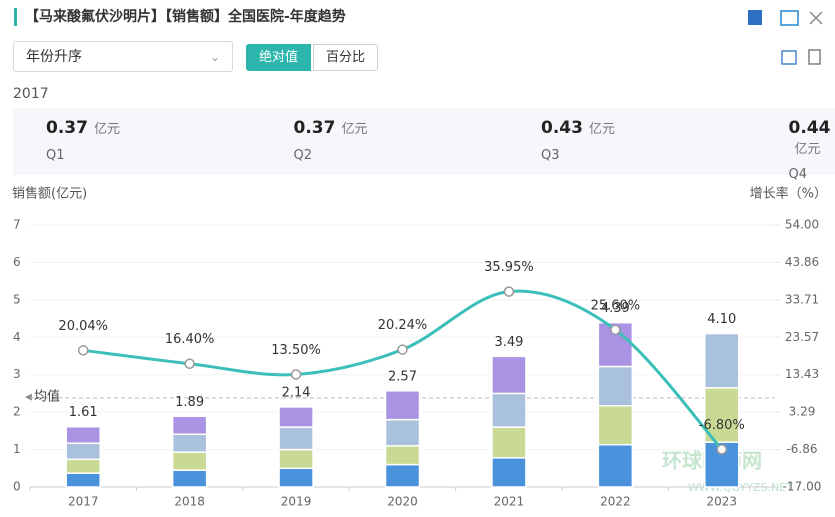  What do you see at coordinates (83, 412) in the screenshot?
I see `total-label: 1.61` at bounding box center [83, 412].